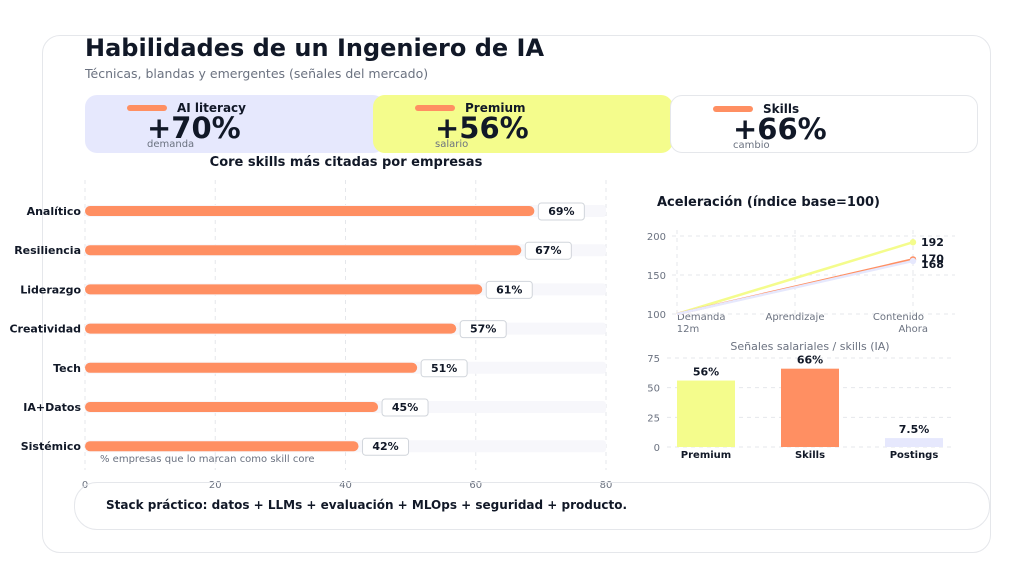 The height and width of the screenshot is (587, 1024). I want to click on x-tick-label: Ahora, so click(913, 329).